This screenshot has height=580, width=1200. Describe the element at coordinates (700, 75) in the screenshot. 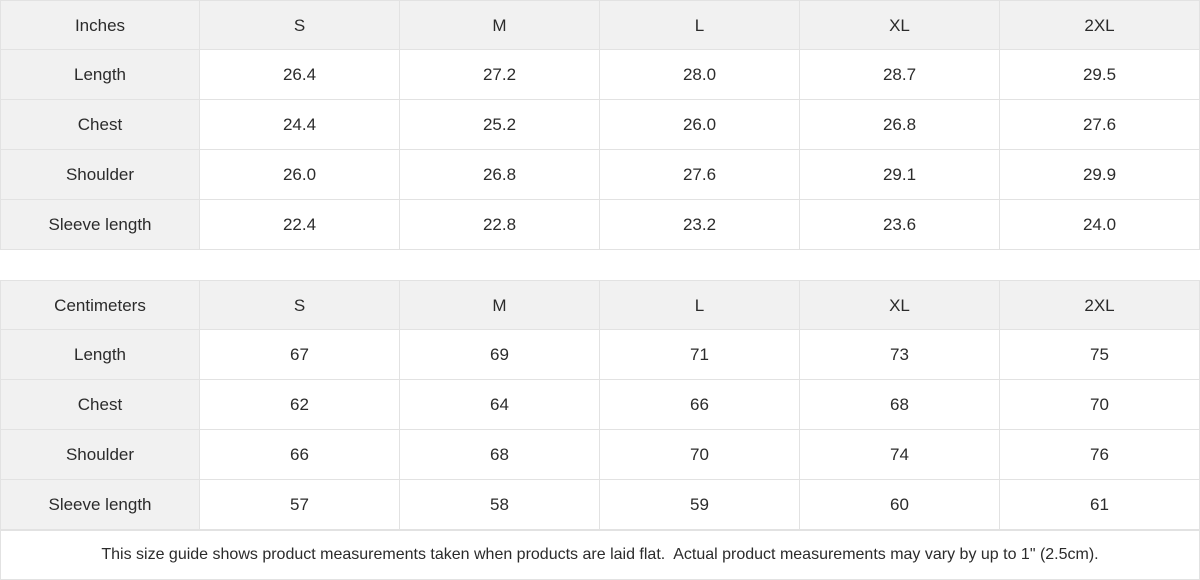

I see `measurement-value: 28.0` at that location.